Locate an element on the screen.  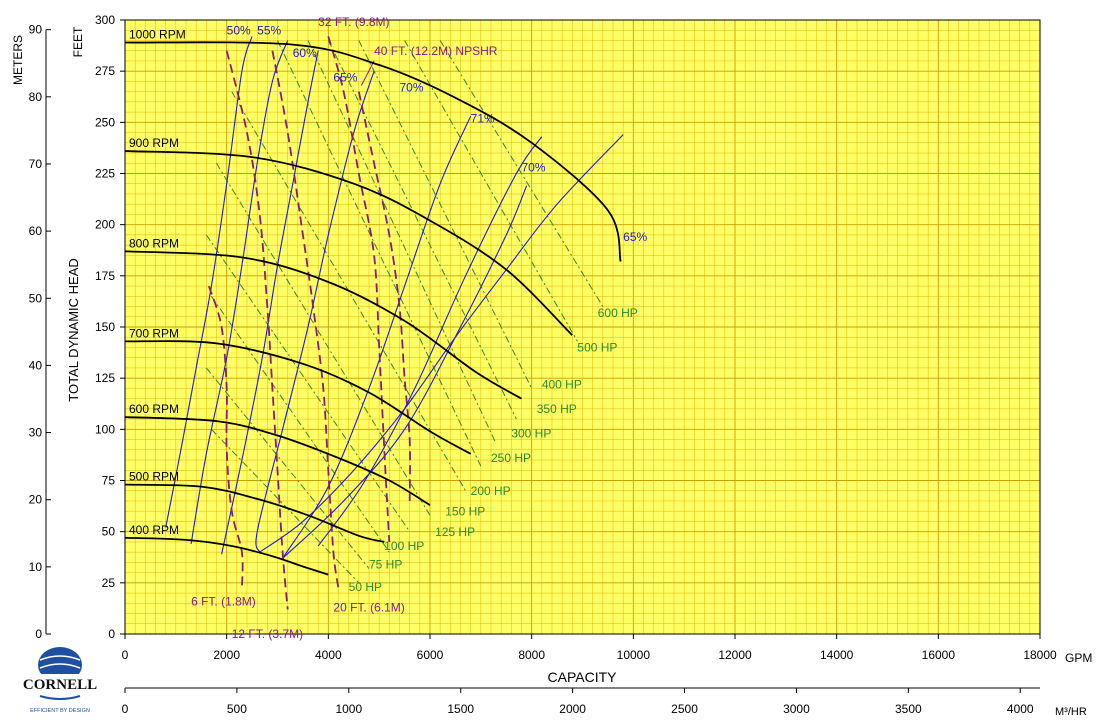
x-tick-label: 6000 is located at coordinates (430, 655).